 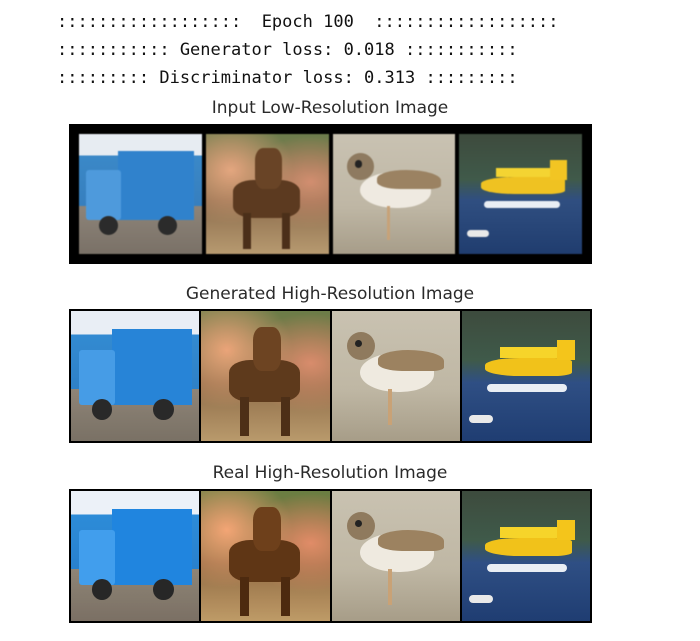 What do you see at coordinates (330, 108) in the screenshot?
I see `input-image-title: Input Low-Resolution Image` at bounding box center [330, 108].